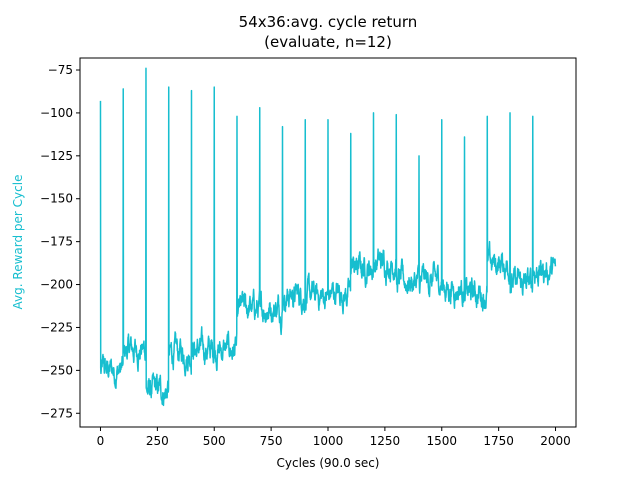 Image resolution: width=640 pixels, height=480 pixels. Describe the element at coordinates (56, 285) in the screenshot. I see `y-tick-label: −200` at that location.